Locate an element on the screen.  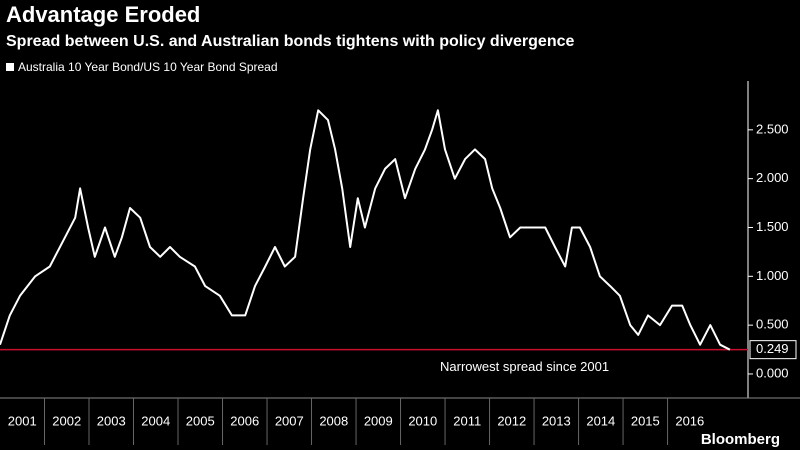
legend-swatch is located at coordinates (10, 67).